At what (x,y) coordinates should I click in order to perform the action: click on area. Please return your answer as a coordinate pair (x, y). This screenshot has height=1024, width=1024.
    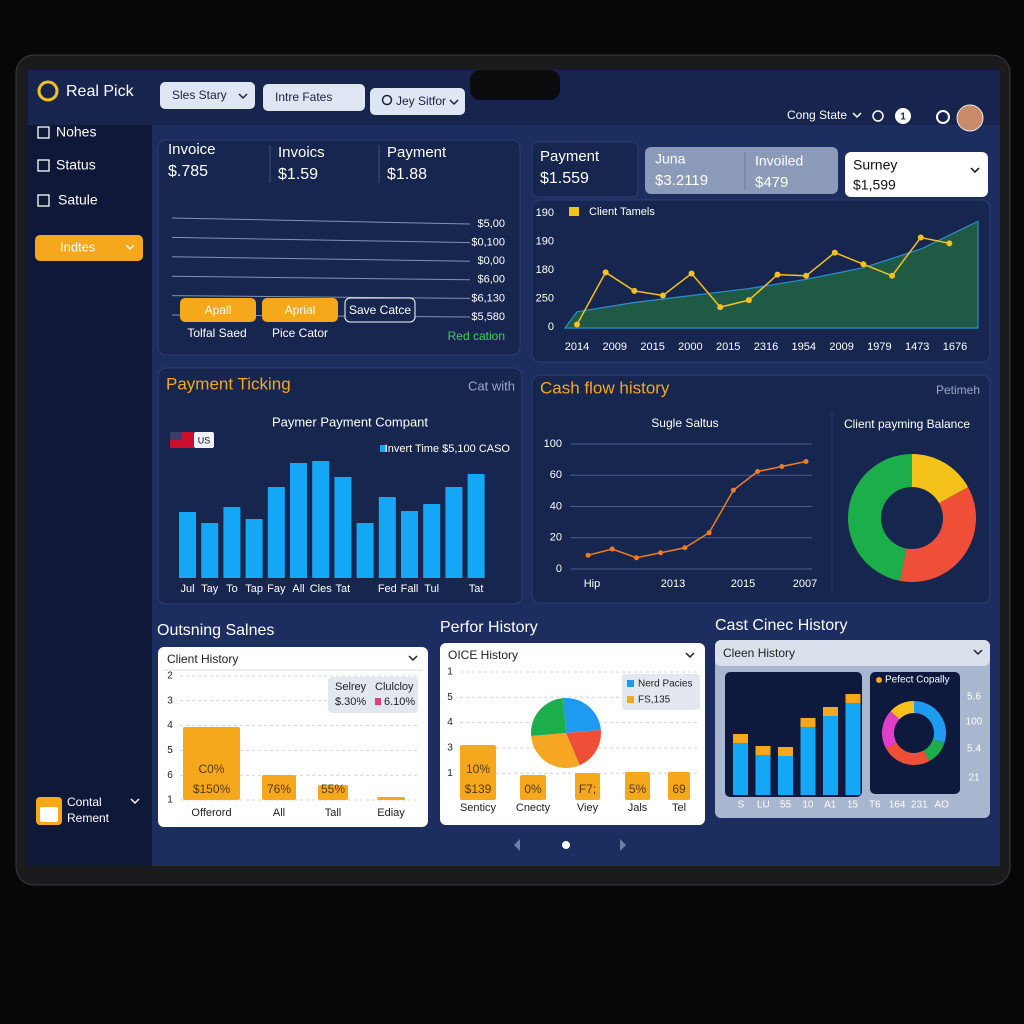
    Looking at the image, I should click on (771, 274).